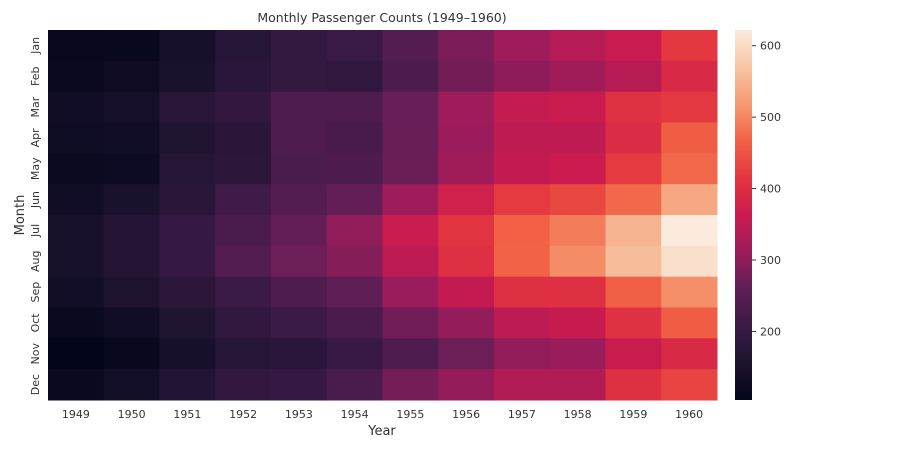 This screenshot has width=900, height=454. What do you see at coordinates (410, 414) in the screenshot?
I see `x-tick-label: 1955` at bounding box center [410, 414].